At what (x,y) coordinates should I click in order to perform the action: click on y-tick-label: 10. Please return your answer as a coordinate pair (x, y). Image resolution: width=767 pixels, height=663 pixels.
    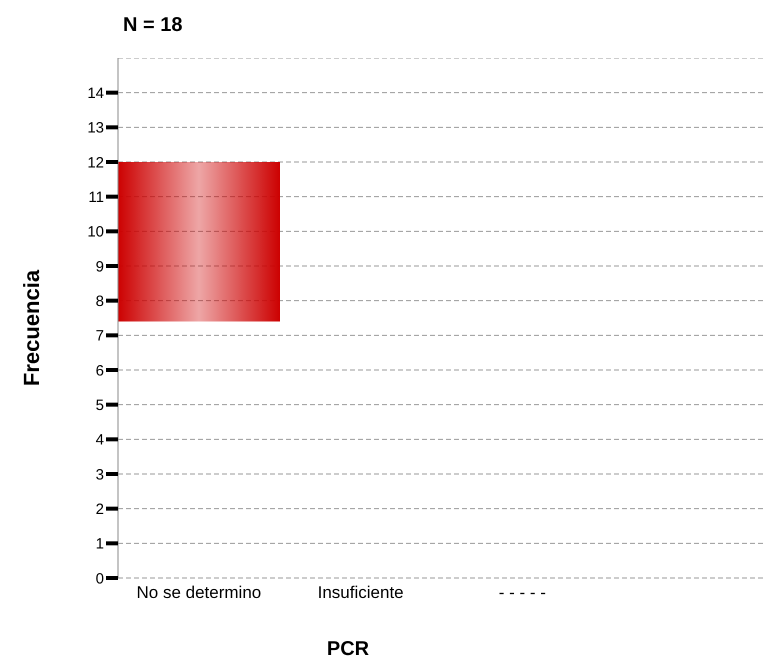
    Looking at the image, I should click on (95, 232).